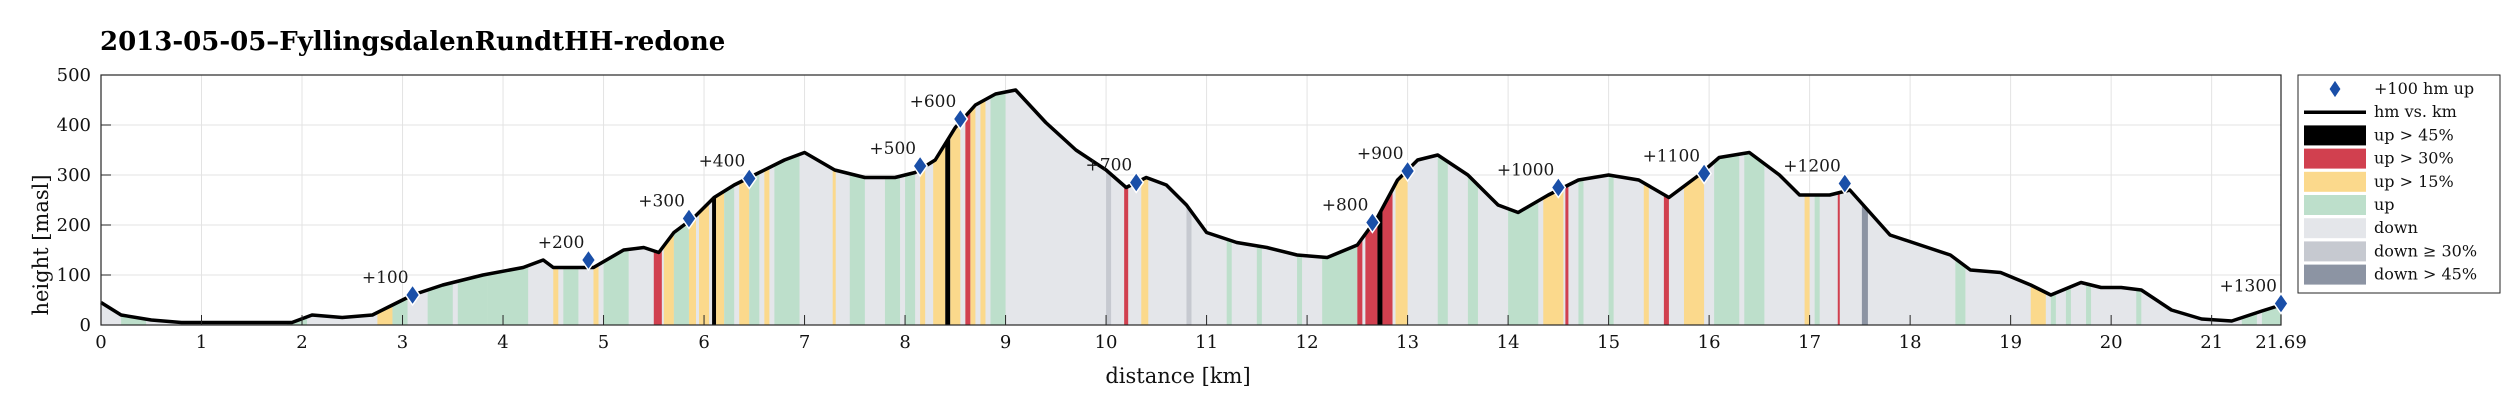  What do you see at coordinates (1177, 376) in the screenshot?
I see `x-axis-label: distance [km]` at bounding box center [1177, 376].